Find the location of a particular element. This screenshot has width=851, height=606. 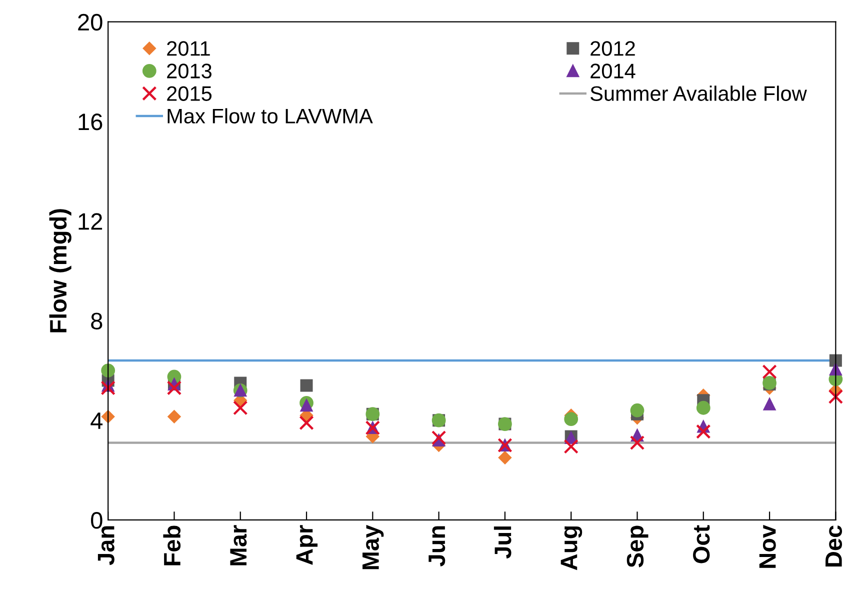

x-tick-label: Jul is located at coordinates (503, 542).